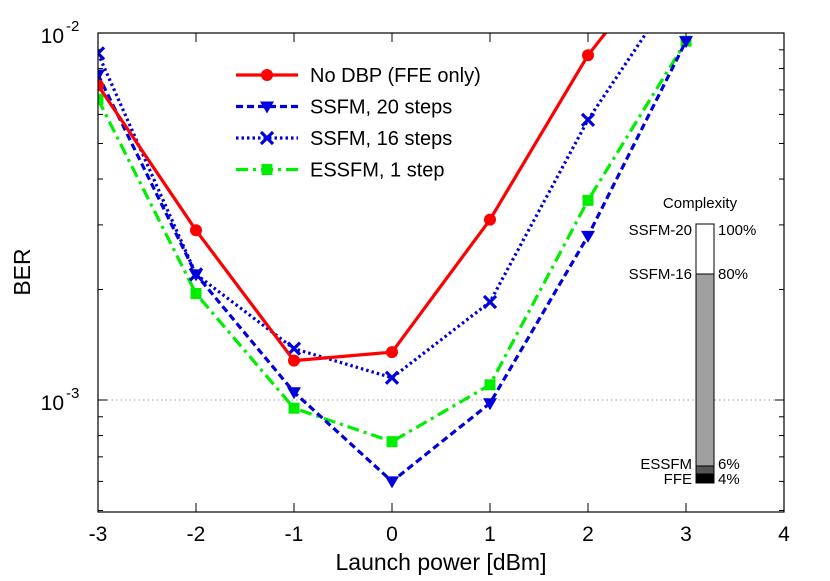 This screenshot has height=581, width=830. I want to click on legend-label: No DBP (FFE only), so click(395, 76).